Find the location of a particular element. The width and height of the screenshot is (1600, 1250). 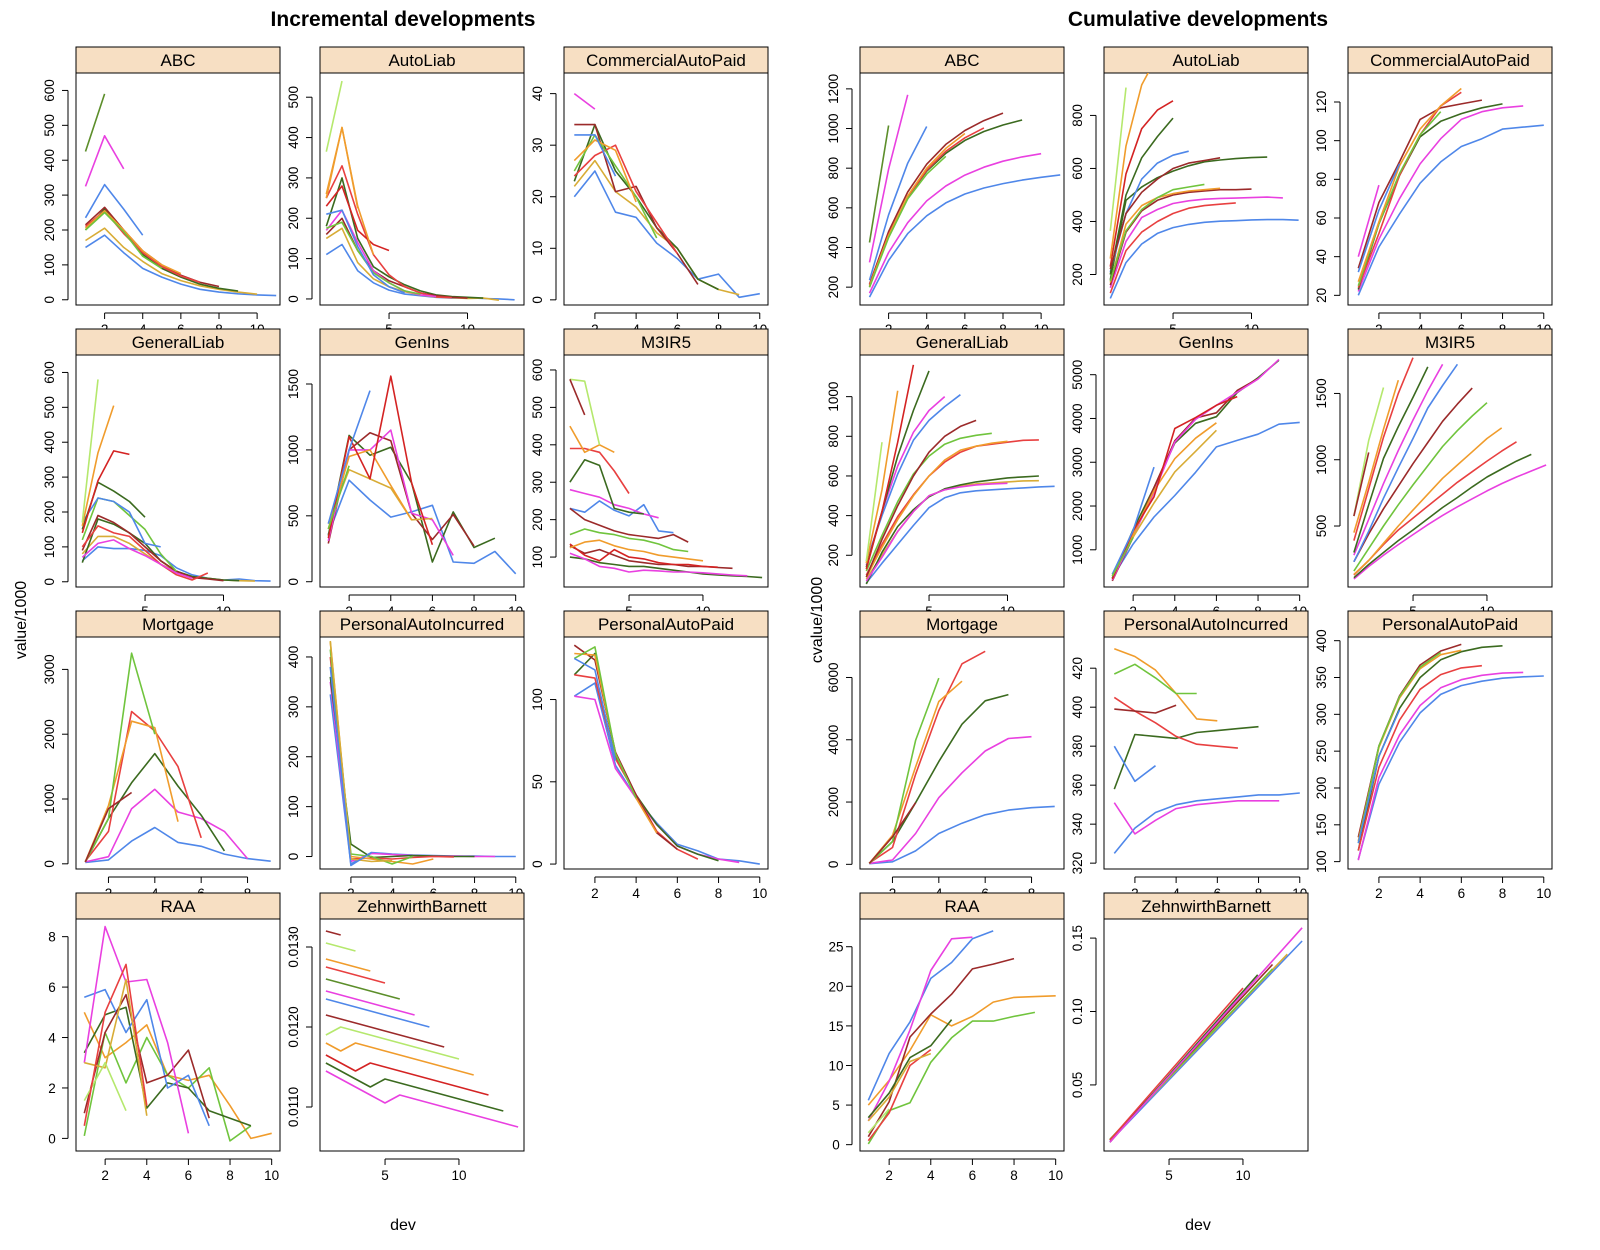

cumulative-generalliab-y-tick-label: 400 is located at coordinates (833, 515).